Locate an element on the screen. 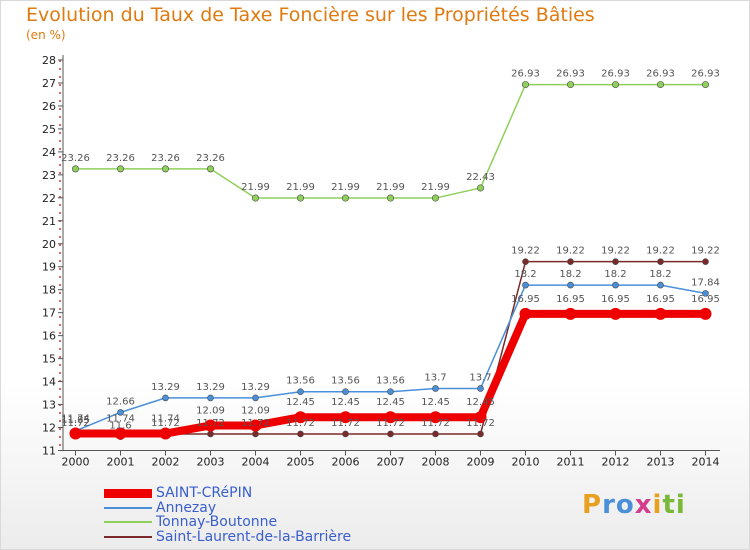 Image resolution: width=750 pixels, height=550 pixels. logo-letter: o is located at coordinates (625, 505).